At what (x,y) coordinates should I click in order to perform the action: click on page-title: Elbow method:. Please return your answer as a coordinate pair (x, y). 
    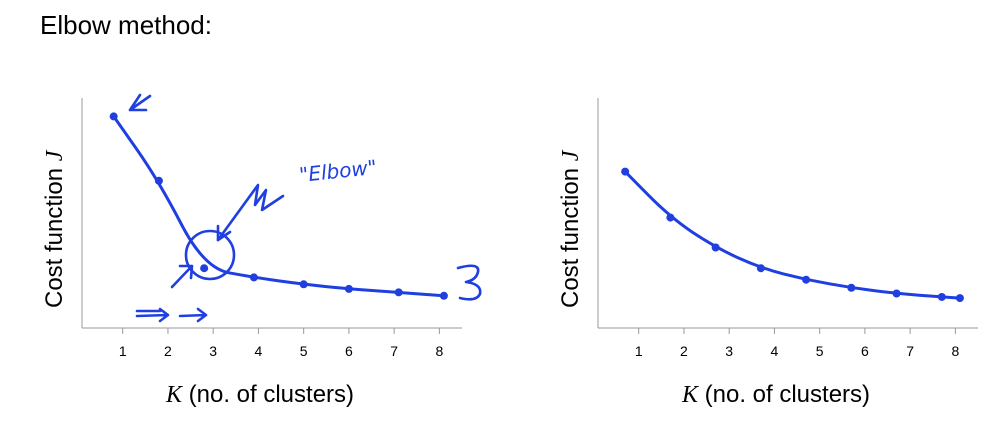
    Looking at the image, I should click on (126, 25).